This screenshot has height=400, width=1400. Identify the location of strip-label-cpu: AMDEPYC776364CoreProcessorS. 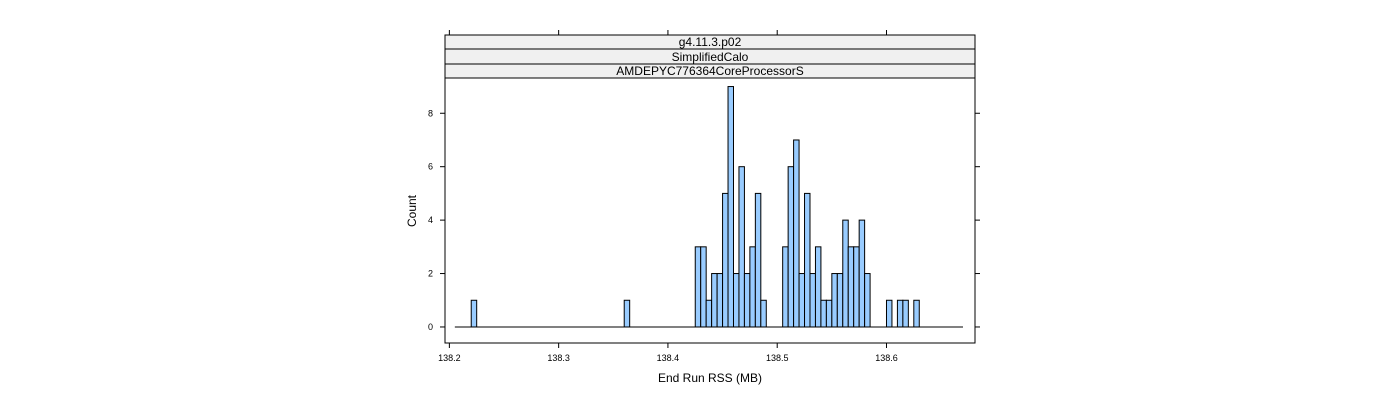
(709, 71).